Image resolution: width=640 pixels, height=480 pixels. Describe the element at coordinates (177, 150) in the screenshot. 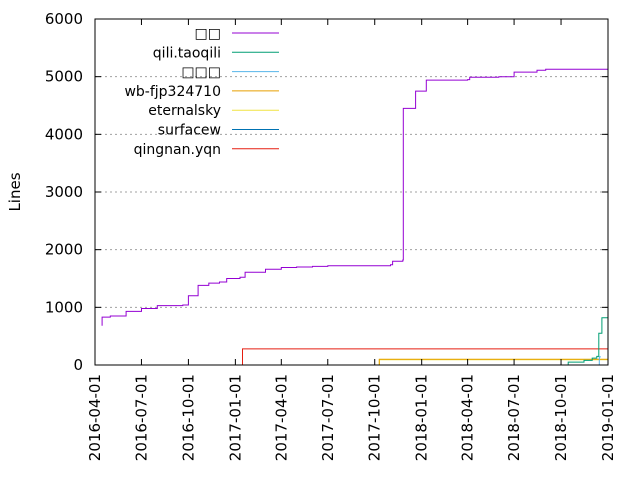

I see `legend-label: qingnan.yqn` at that location.